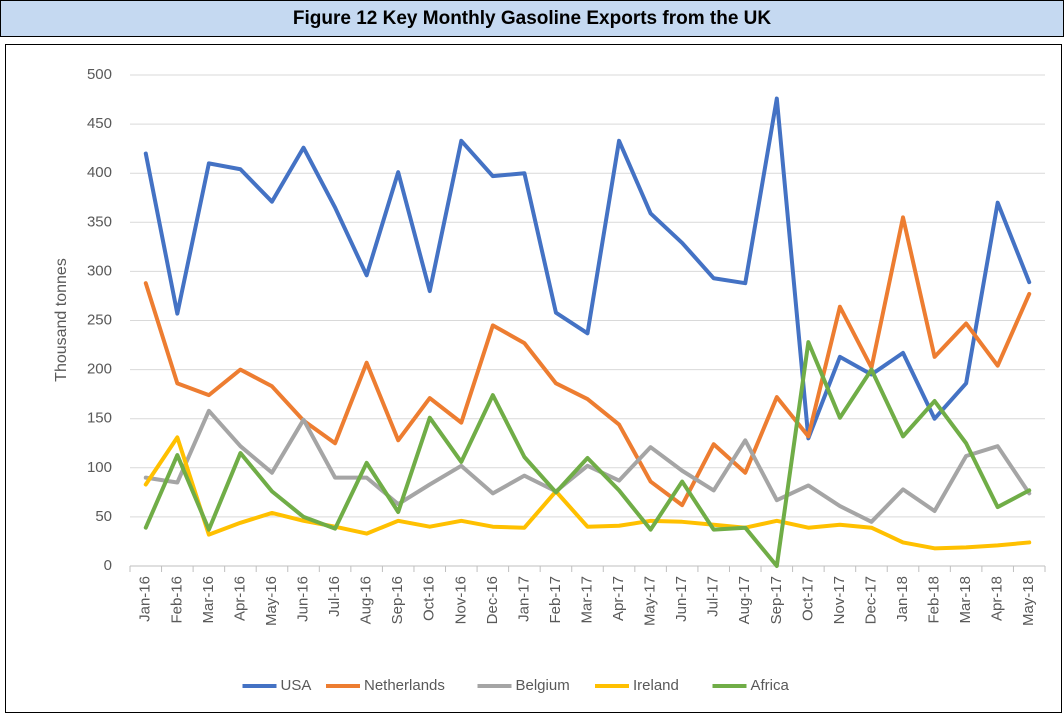 This screenshot has width=1064, height=714. What do you see at coordinates (99, 221) in the screenshot?
I see `y-tick-label: 350` at bounding box center [99, 221].